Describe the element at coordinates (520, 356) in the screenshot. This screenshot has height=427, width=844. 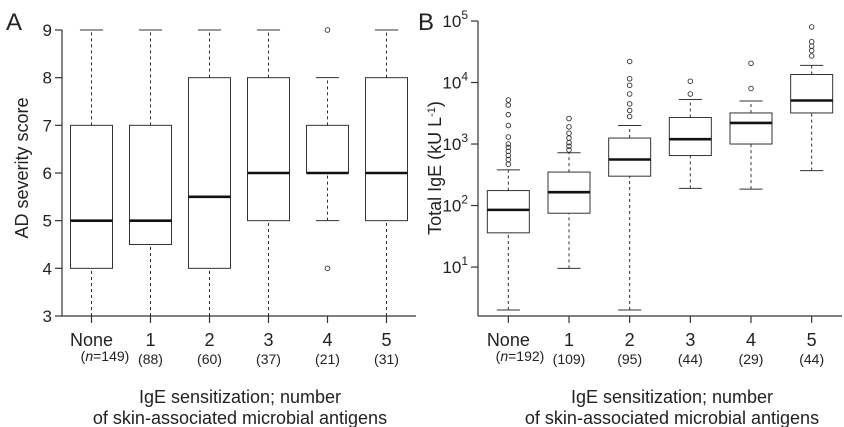
I see `panel-b-count-none: (n=192)` at that location.